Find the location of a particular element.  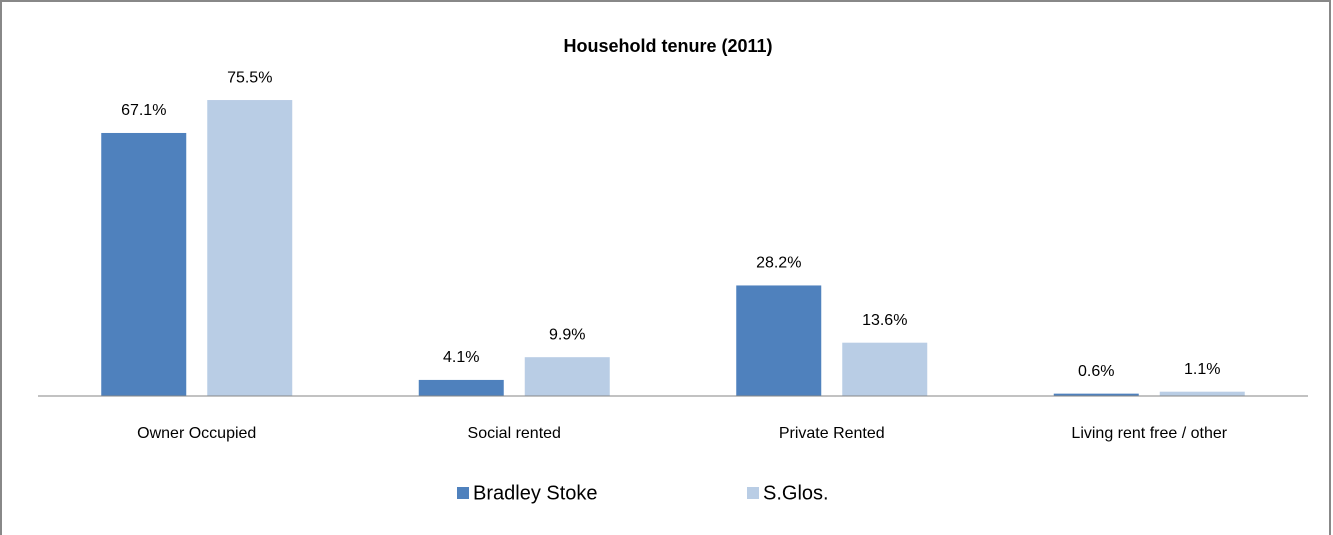

legend-label: S.Glos. is located at coordinates (796, 493).